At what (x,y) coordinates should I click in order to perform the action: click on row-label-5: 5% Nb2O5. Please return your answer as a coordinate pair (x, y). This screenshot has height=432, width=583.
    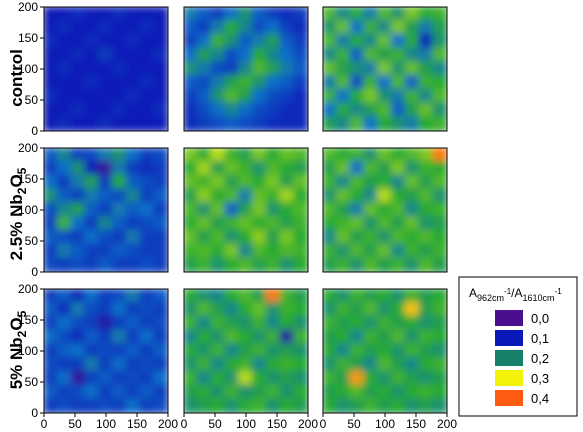
    Looking at the image, I should click on (18, 349).